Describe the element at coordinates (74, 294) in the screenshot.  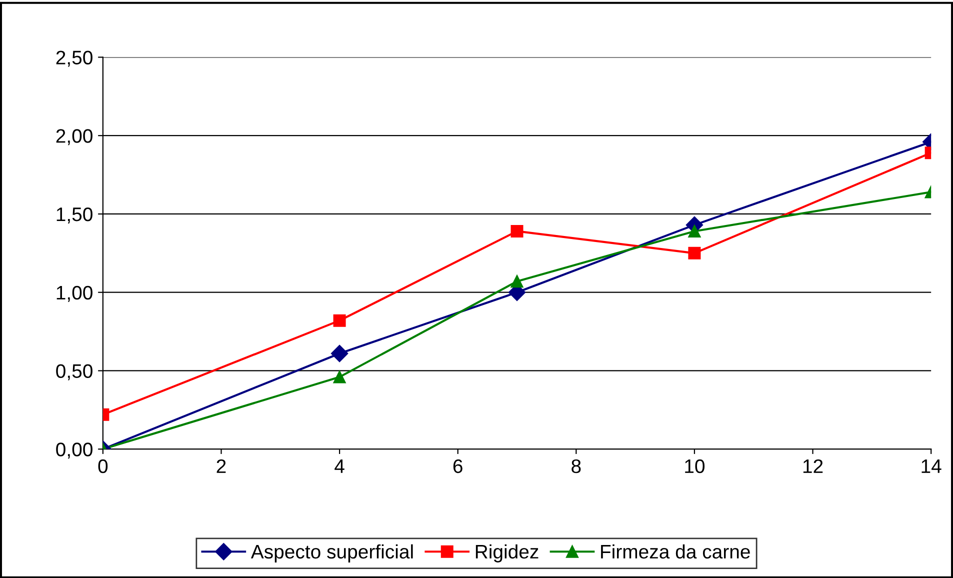
I see `y-tick-label: 1,00` at that location.